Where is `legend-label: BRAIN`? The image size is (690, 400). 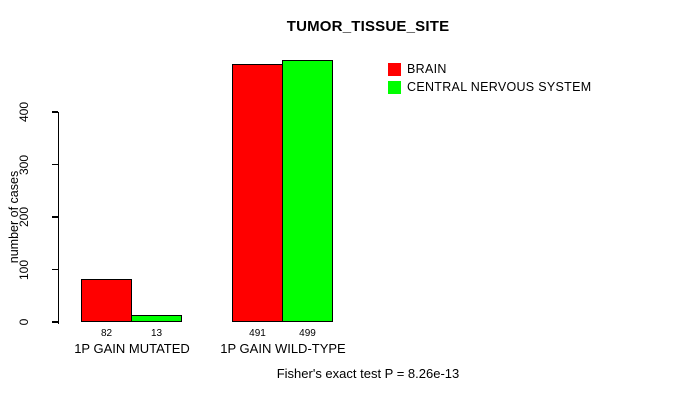 legend-label: BRAIN is located at coordinates (427, 69).